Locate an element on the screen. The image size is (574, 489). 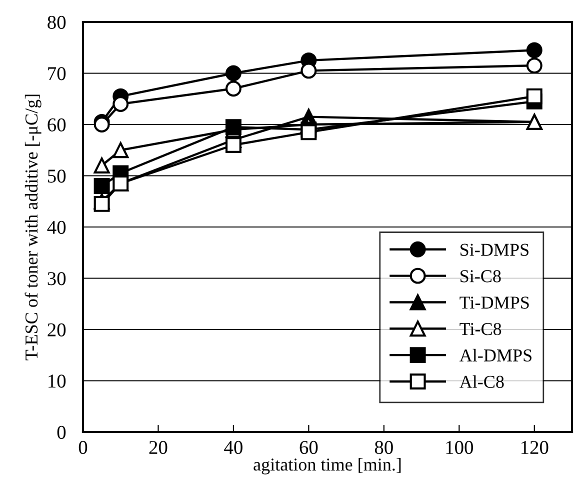
x-tick-label: 20 is located at coordinates (158, 447).